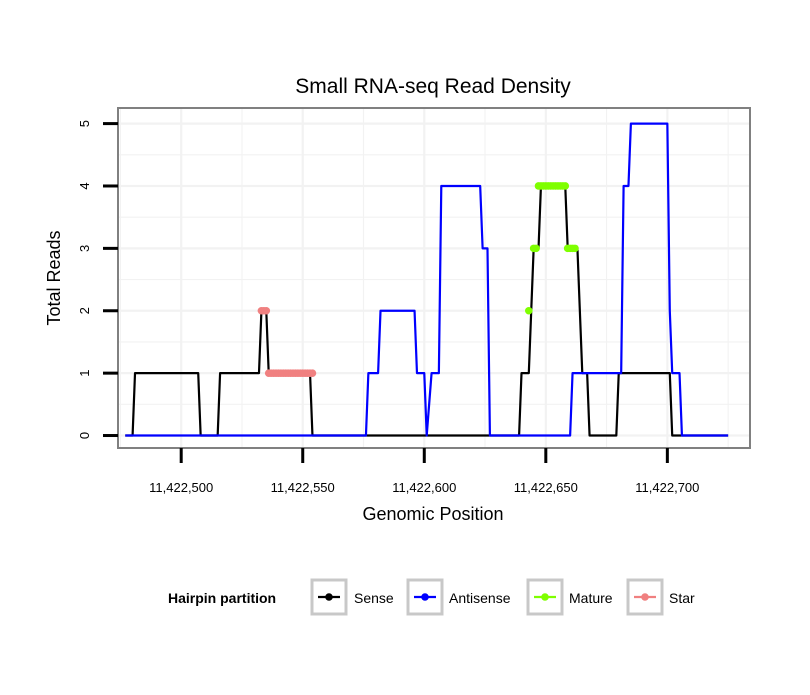  Describe the element at coordinates (303, 487) in the screenshot. I see `x-tick-label: 11,422,550` at that location.